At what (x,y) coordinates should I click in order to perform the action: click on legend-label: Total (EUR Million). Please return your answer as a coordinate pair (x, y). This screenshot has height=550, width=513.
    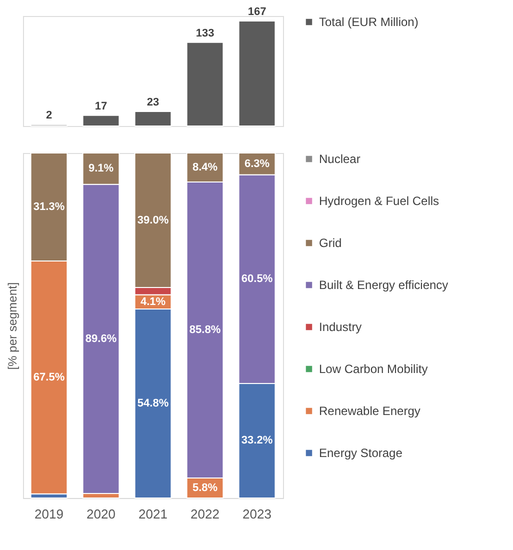
    Looking at the image, I should click on (368, 22).